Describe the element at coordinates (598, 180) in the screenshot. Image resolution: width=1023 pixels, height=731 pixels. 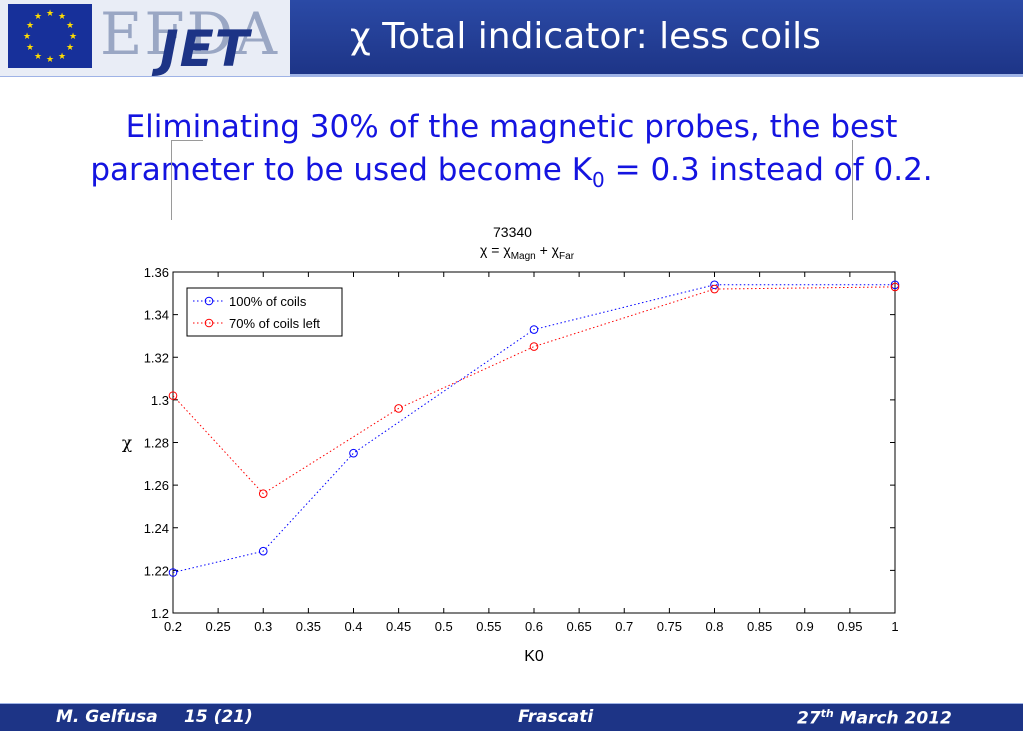
I see `subtitle-line-2-sub: 0` at that location.